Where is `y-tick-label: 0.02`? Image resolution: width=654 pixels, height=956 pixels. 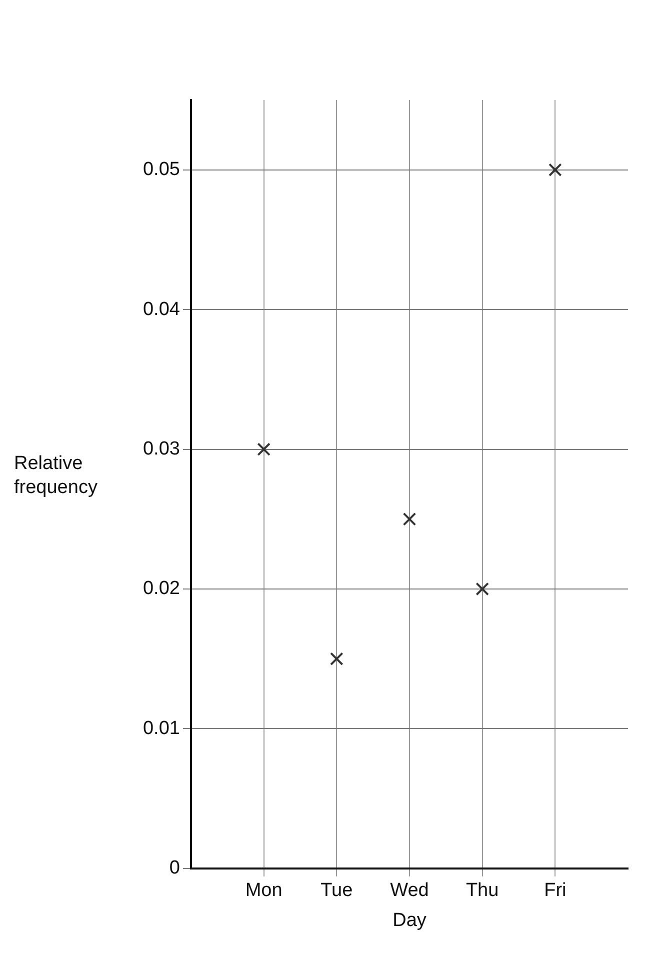 y-tick-label: 0.02 is located at coordinates (161, 589).